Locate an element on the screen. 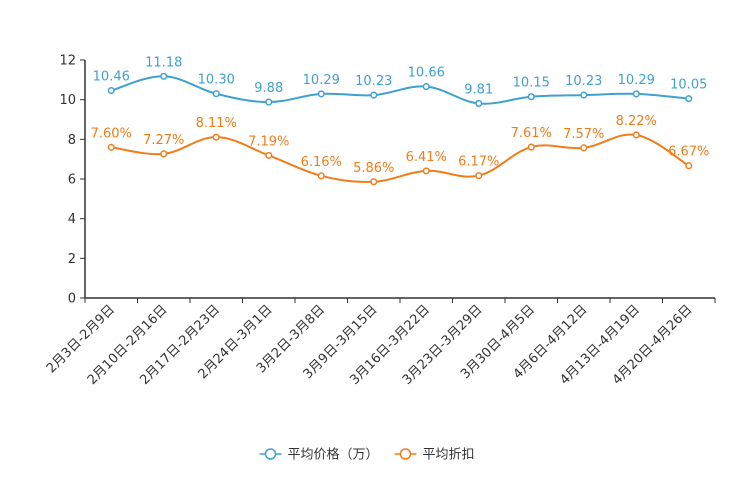 Image resolution: width=744 pixels, height=496 pixels. legend-item-2: 平均折扣 is located at coordinates (434, 455).